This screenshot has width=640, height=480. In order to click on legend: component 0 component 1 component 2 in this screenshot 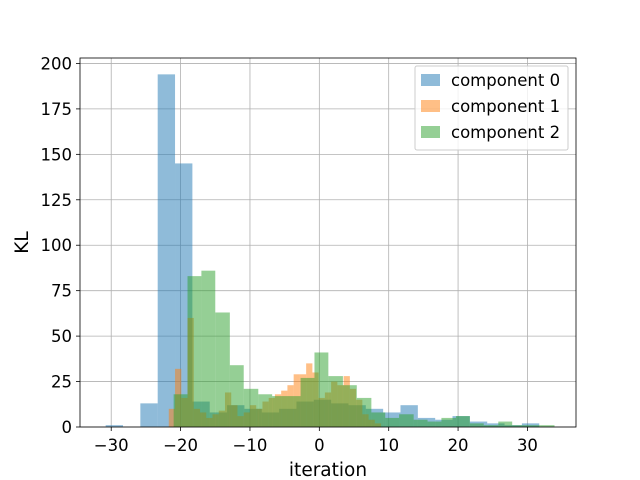, I will do `click(491, 108)`.